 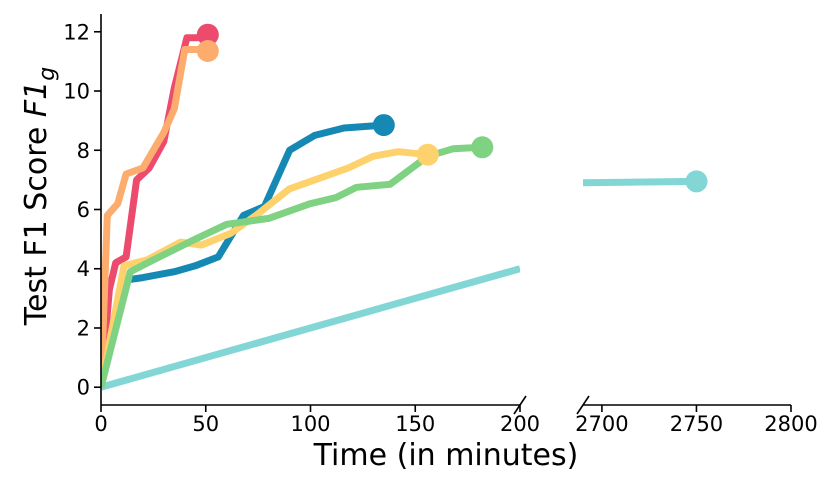 I want to click on y-axis-label: Test F1 Score F1g, so click(x=39, y=196).